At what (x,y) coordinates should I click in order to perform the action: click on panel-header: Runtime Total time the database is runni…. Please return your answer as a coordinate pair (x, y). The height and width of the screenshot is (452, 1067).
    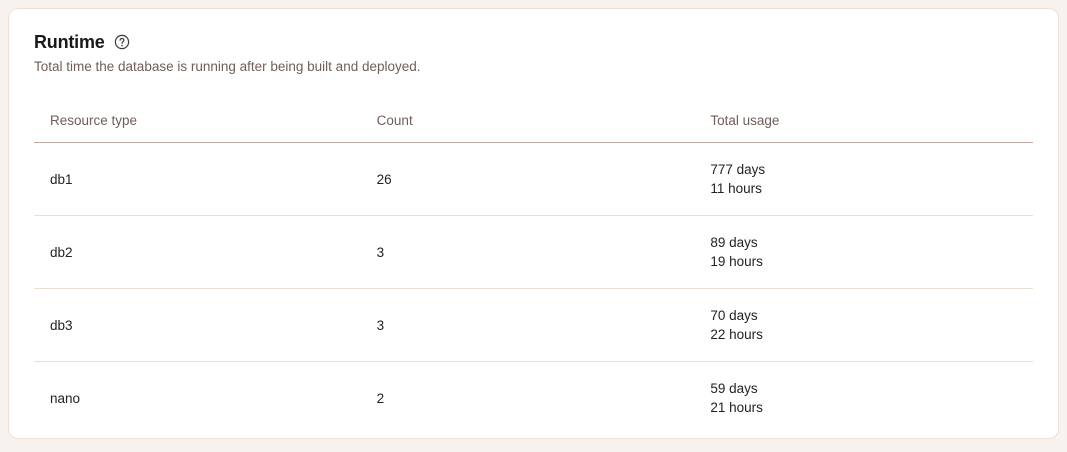
    Looking at the image, I should click on (533, 53).